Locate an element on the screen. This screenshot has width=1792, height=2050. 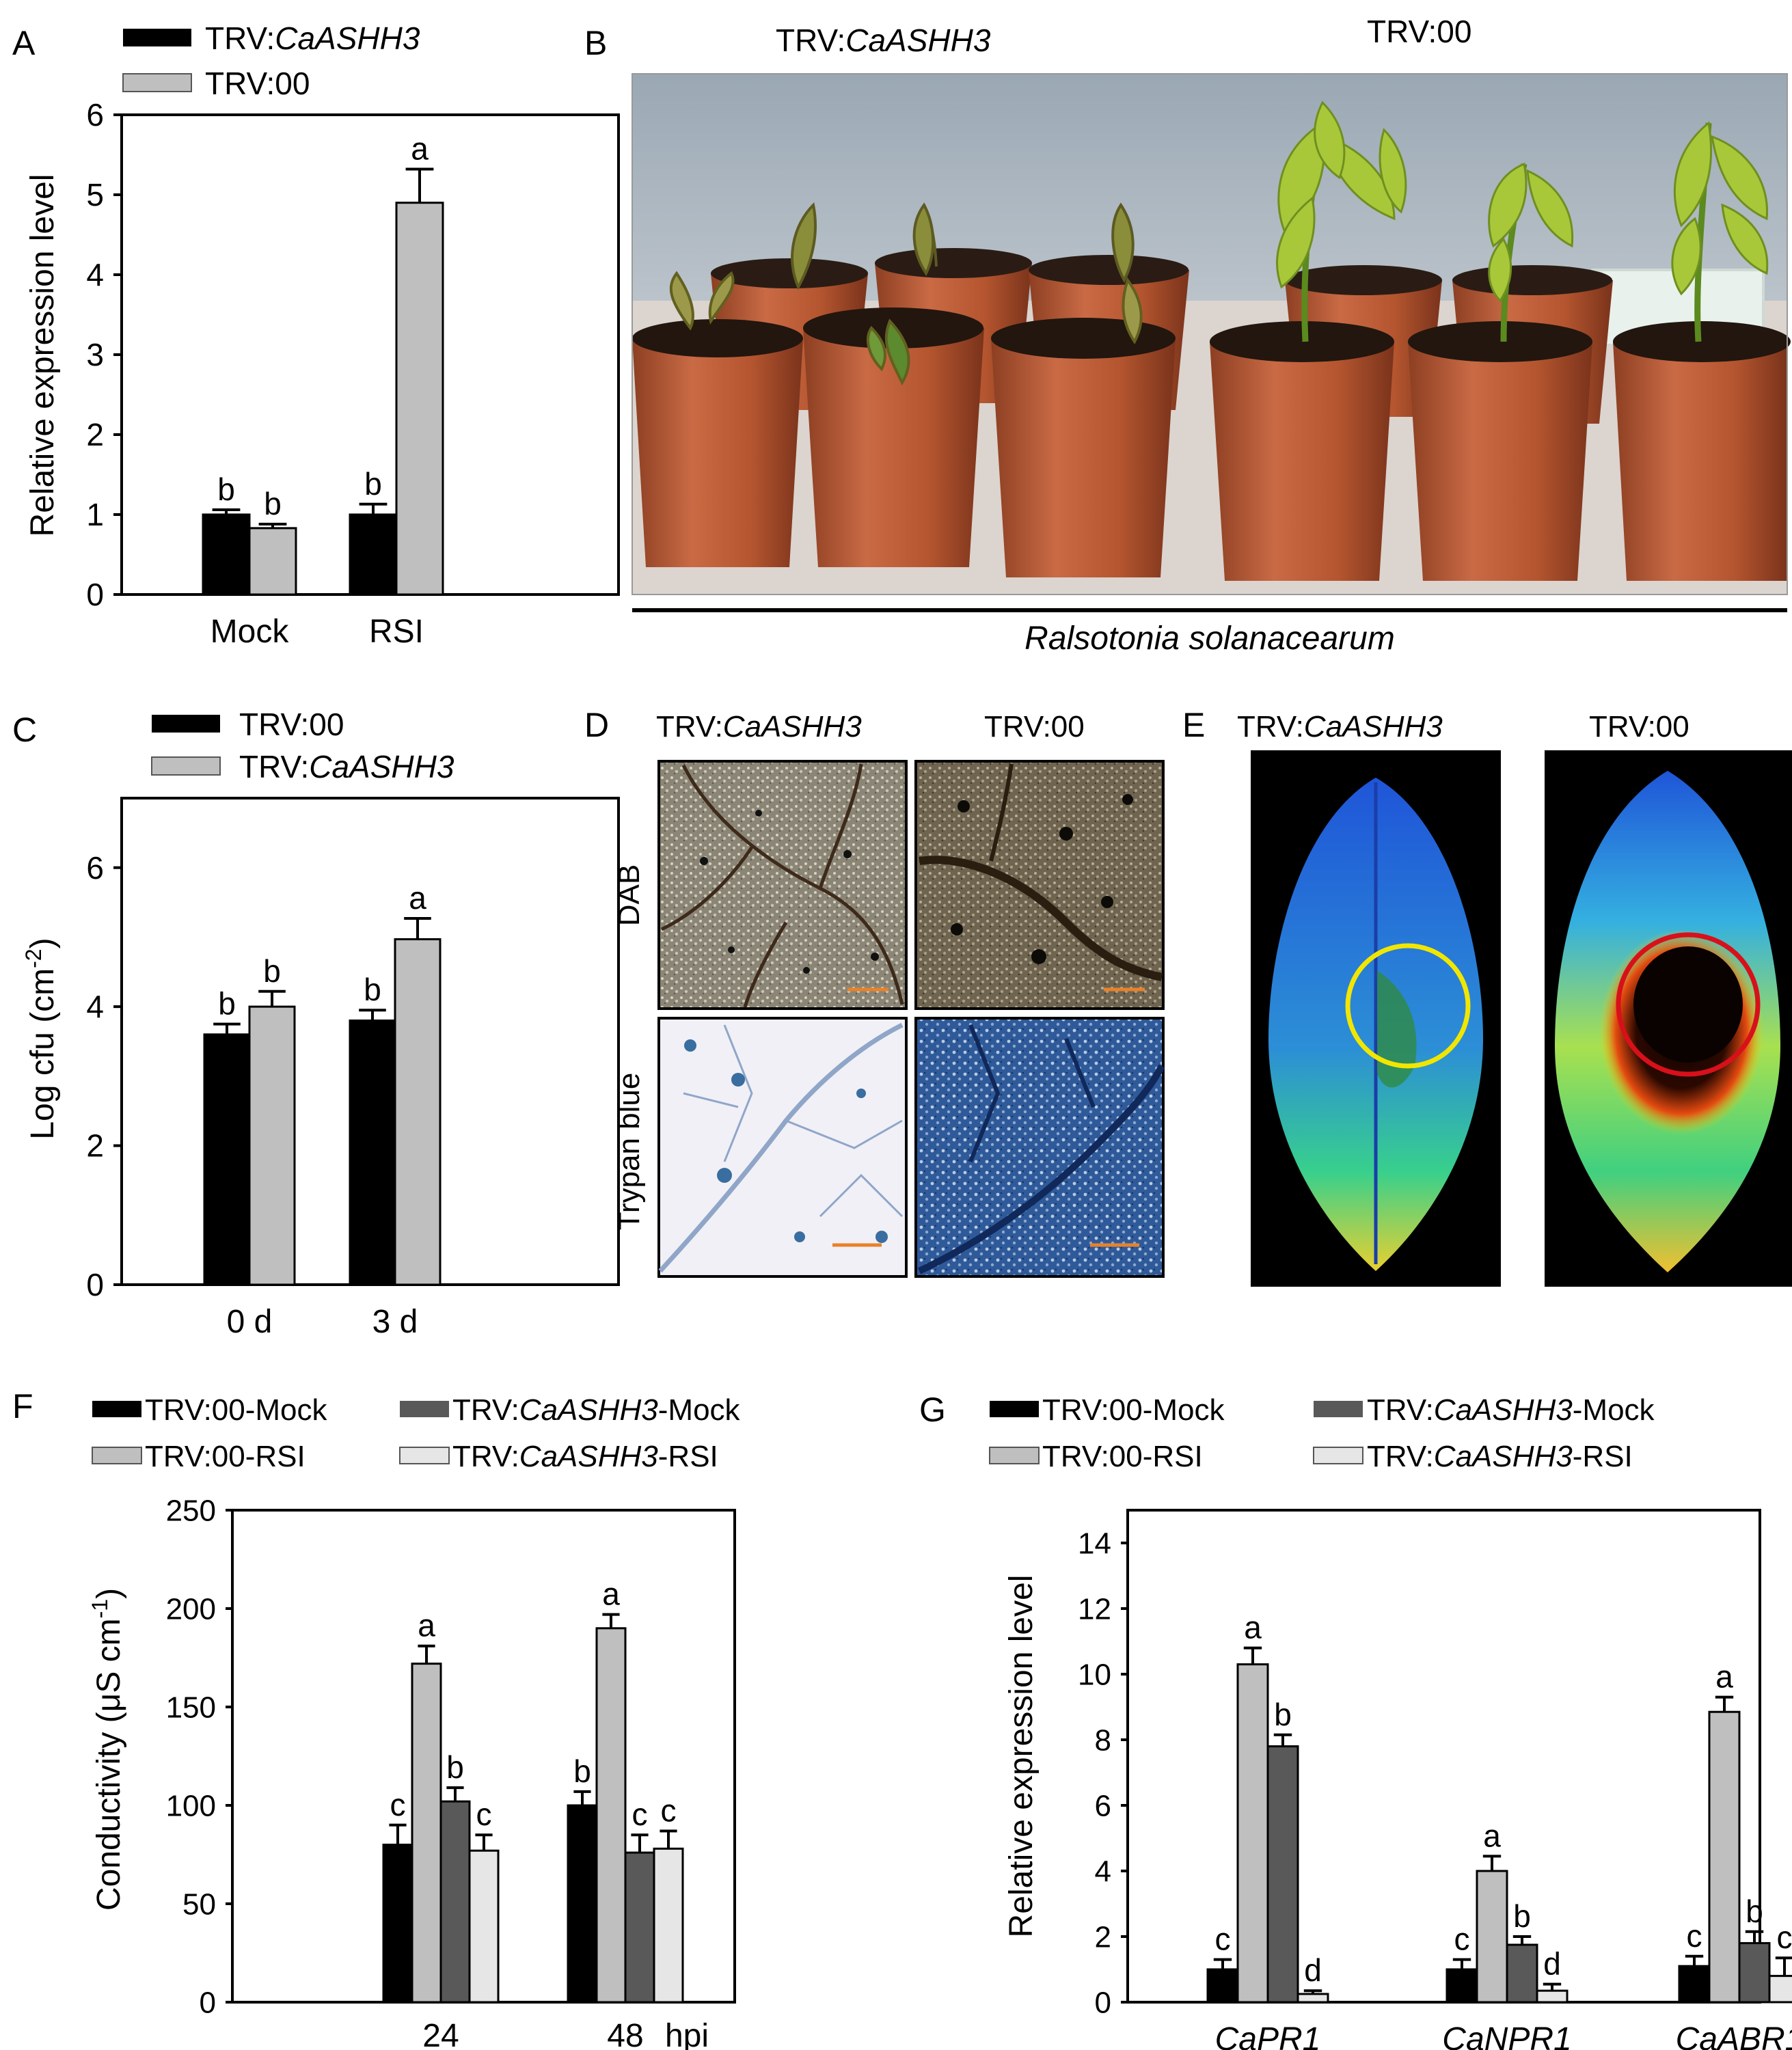
leaf-silenced-lesion is located at coordinates (1397, 1029).